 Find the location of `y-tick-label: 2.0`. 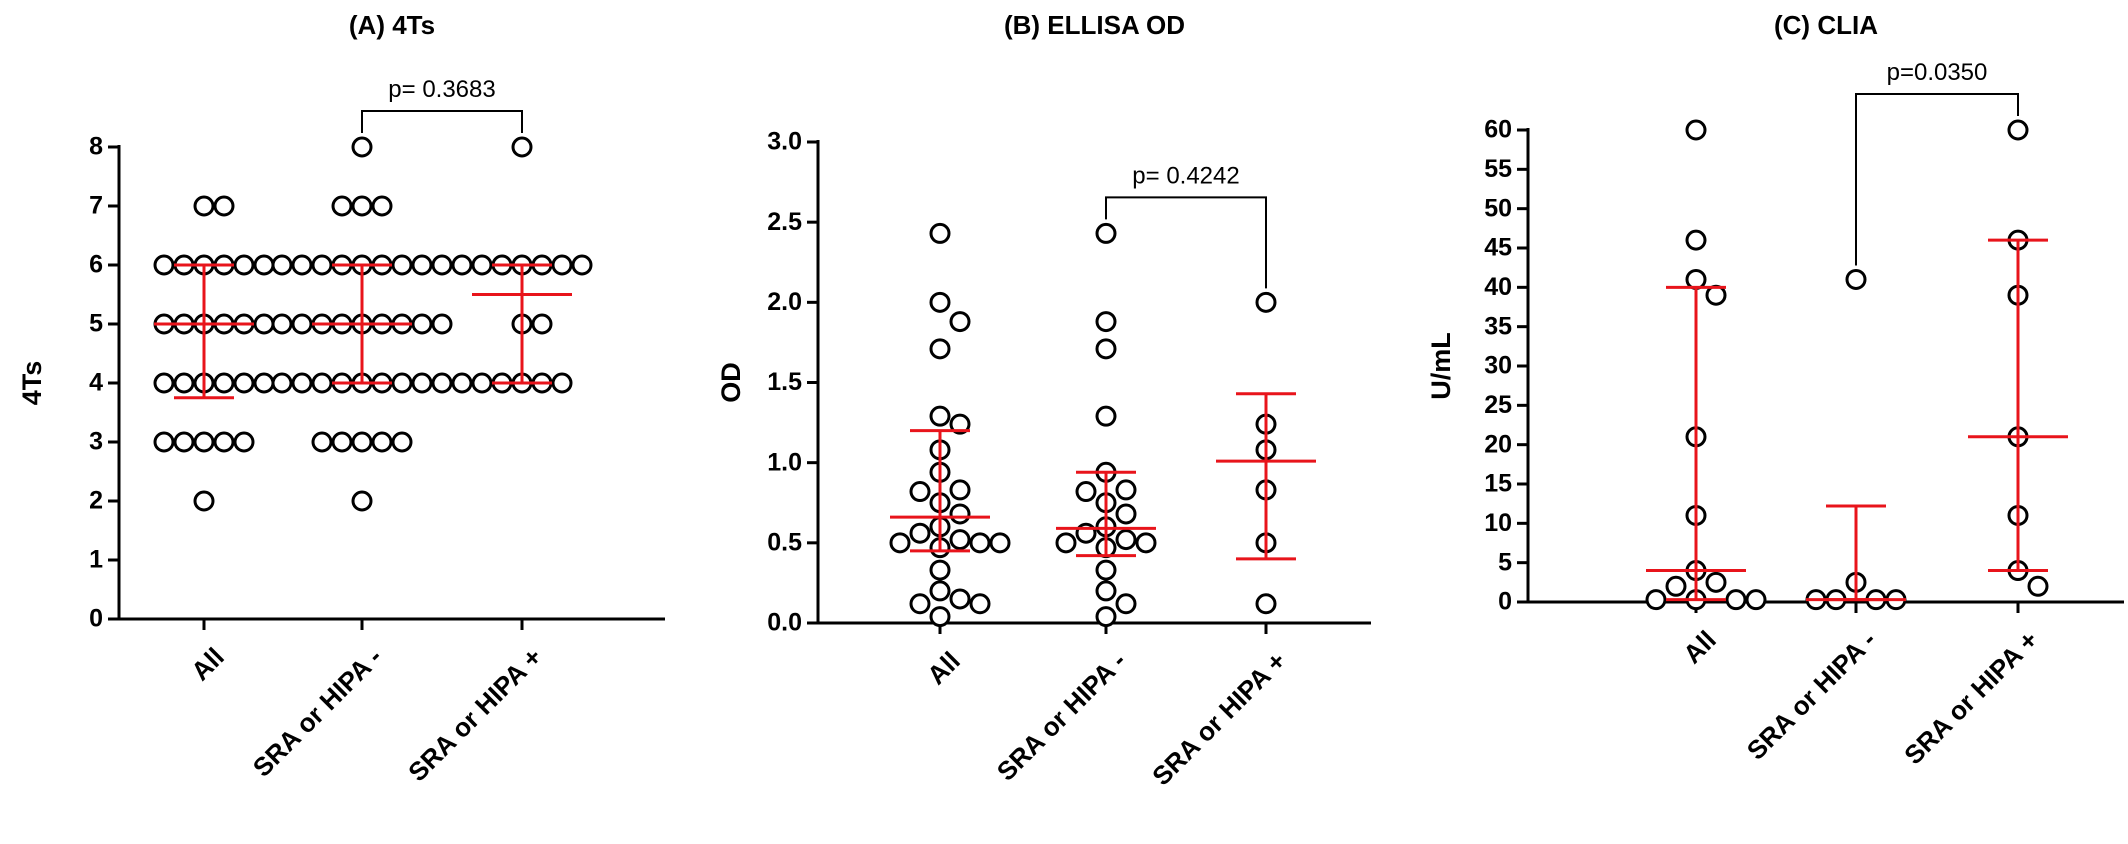

y-tick-label: 2.0 is located at coordinates (784, 302).